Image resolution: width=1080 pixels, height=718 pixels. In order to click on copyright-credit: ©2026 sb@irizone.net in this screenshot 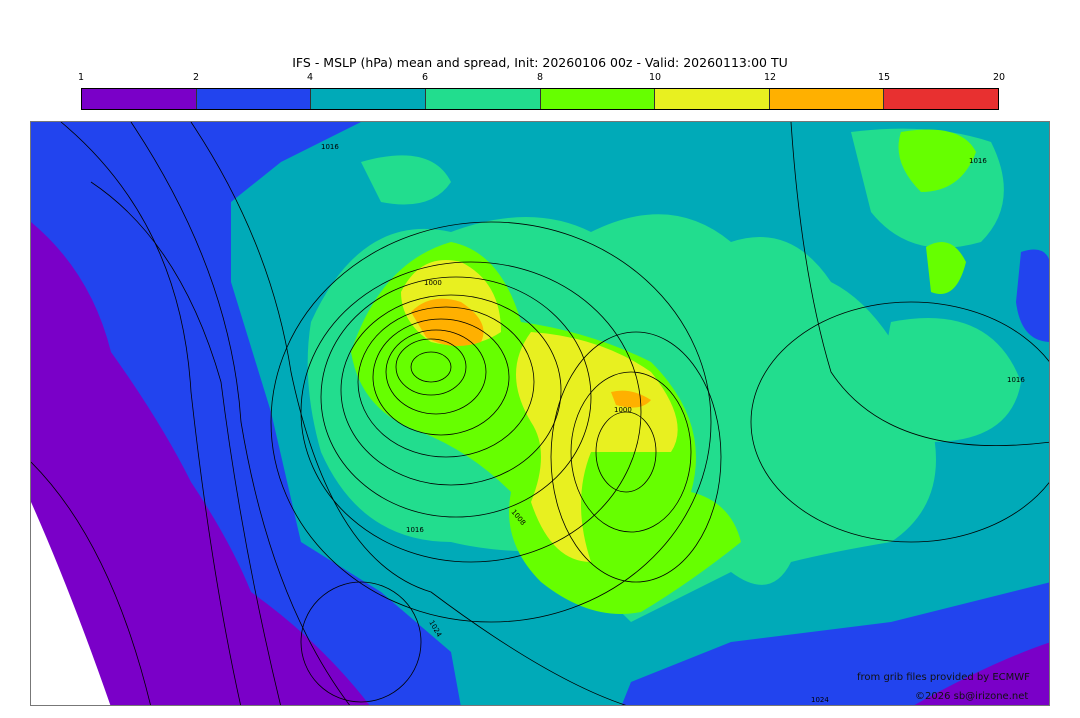, I will do `click(972, 696)`.